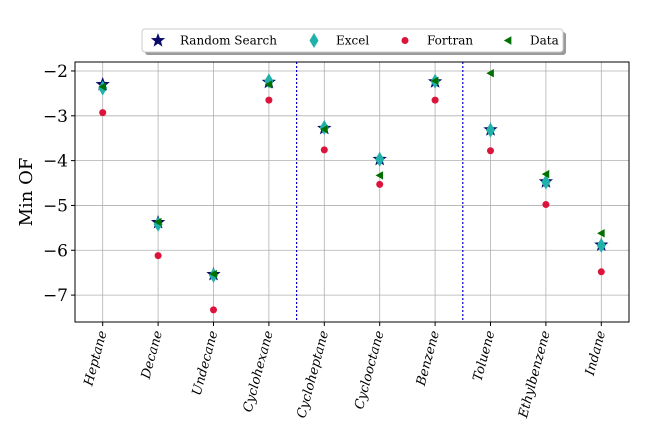  Describe the element at coordinates (59, 184) in the screenshot. I see `y-axis: −2 −3 −4 −5 −6 −7` at that location.